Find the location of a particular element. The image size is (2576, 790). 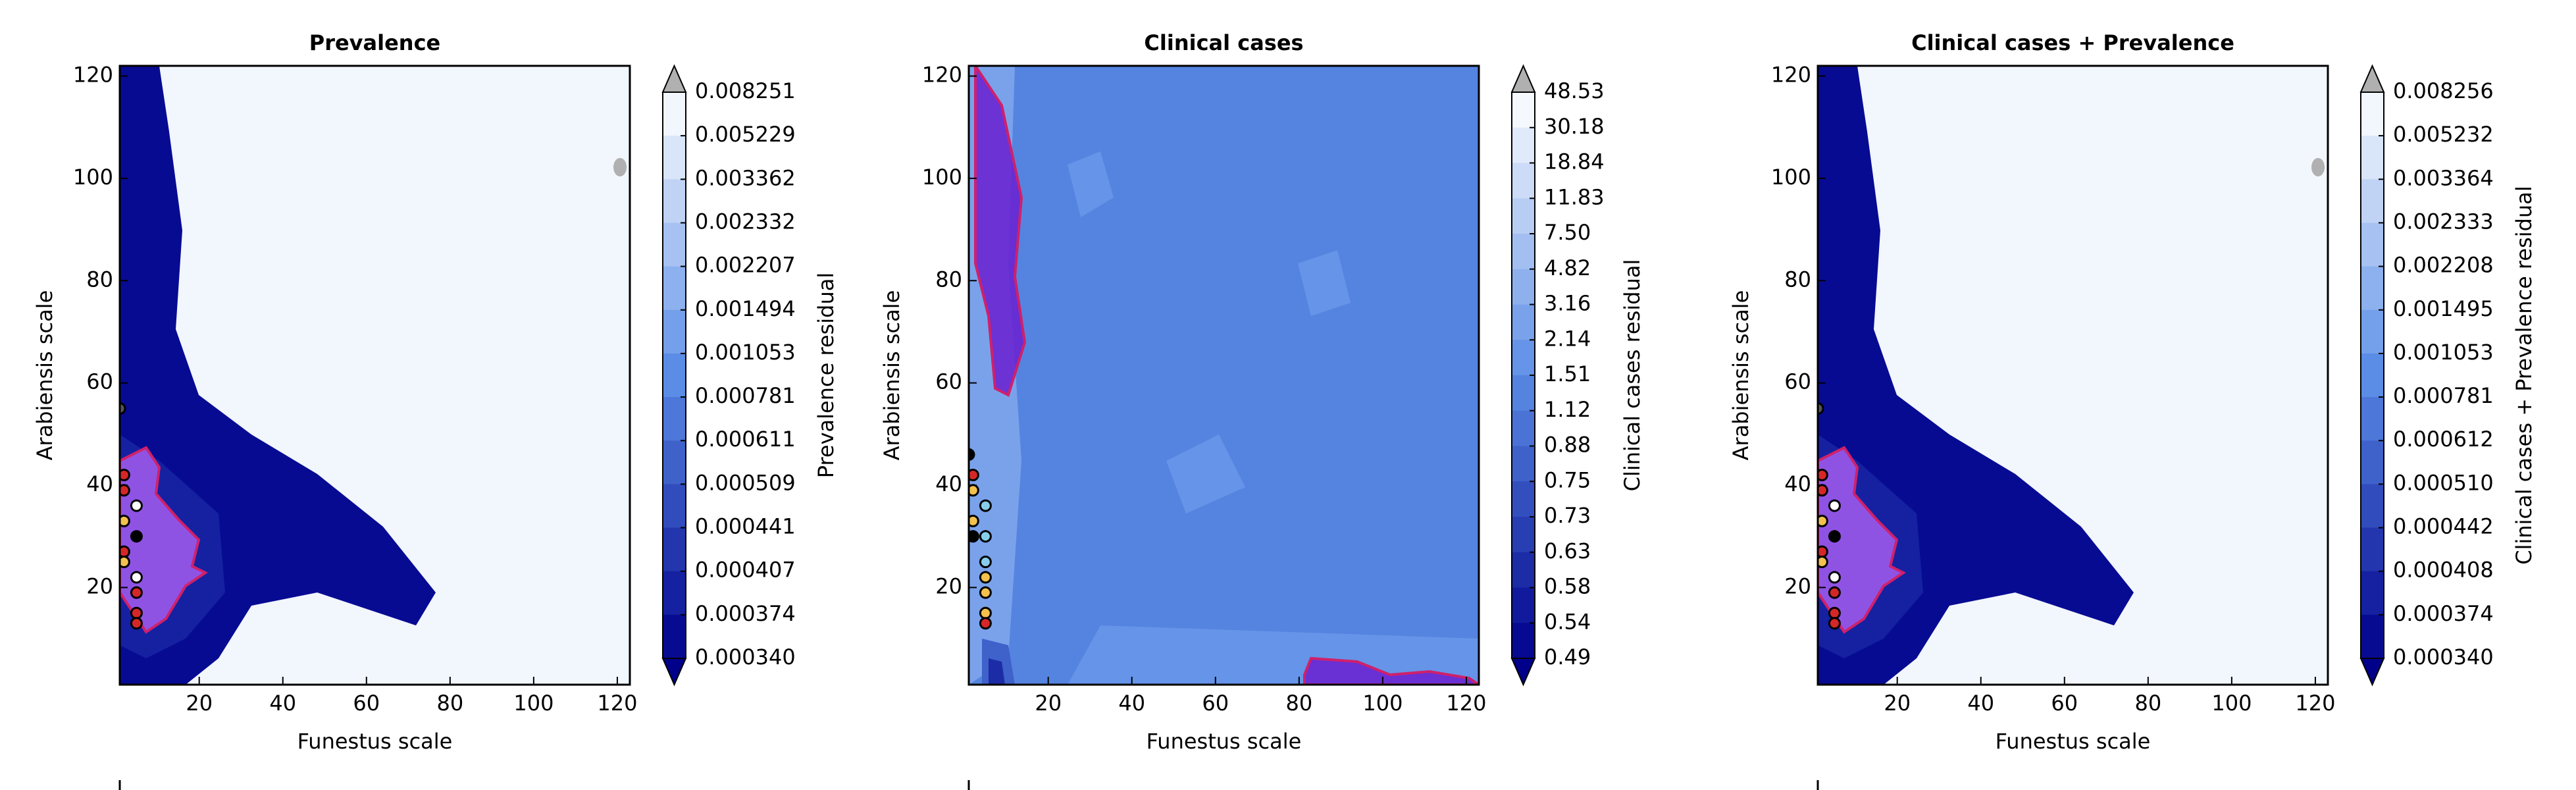

colorbar-tick-label: 0.002208 is located at coordinates (2443, 265).